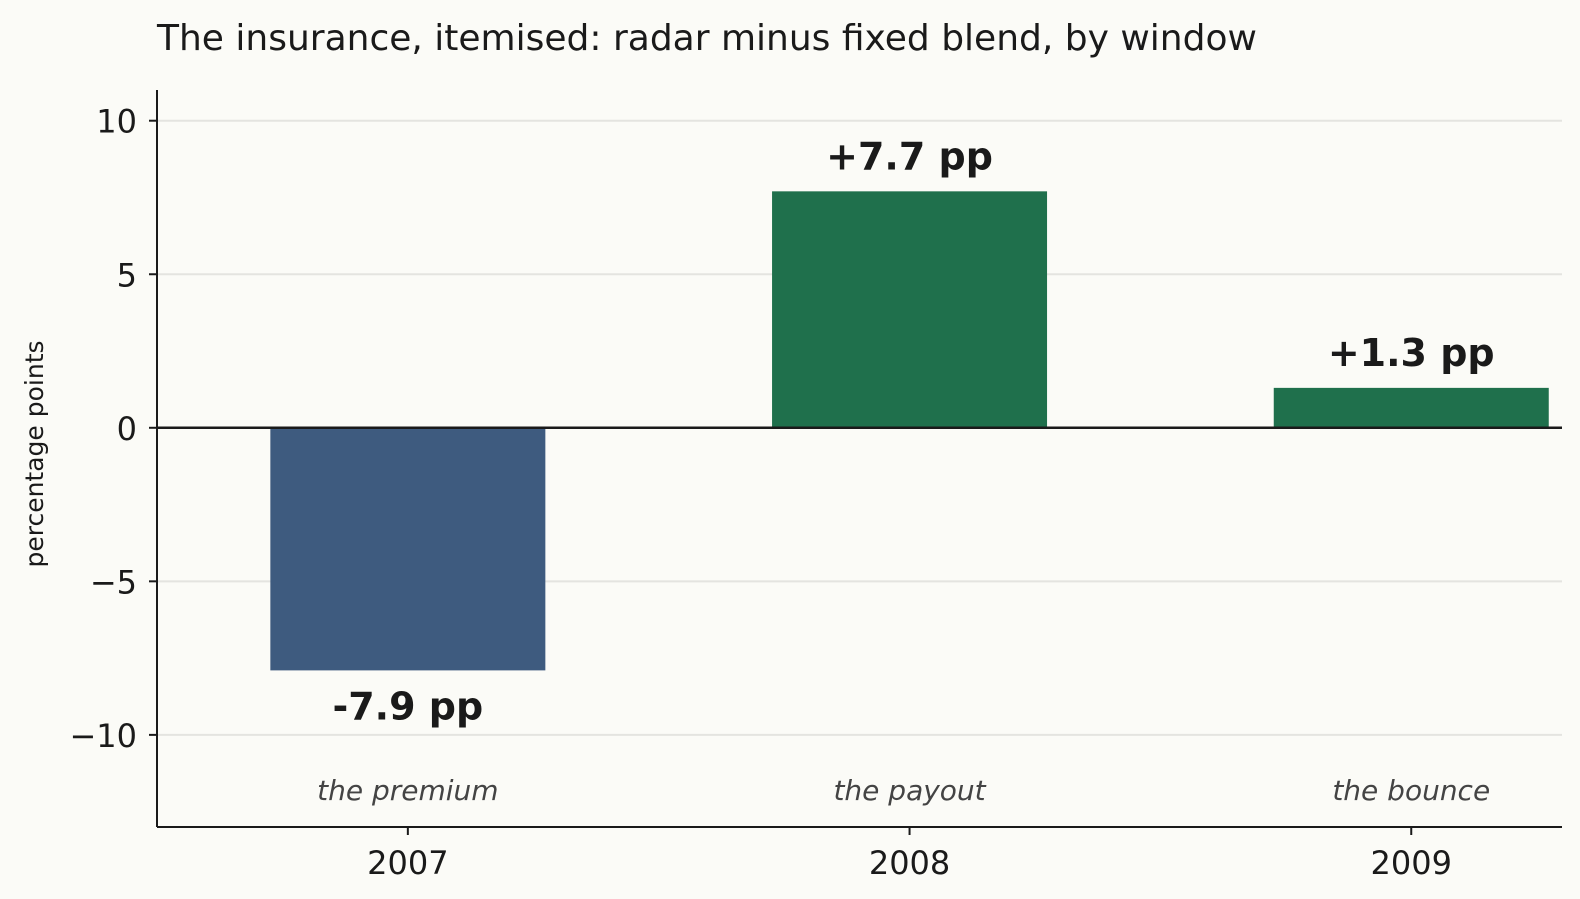  I want to click on x-tick-label: 2009, so click(1411, 863).